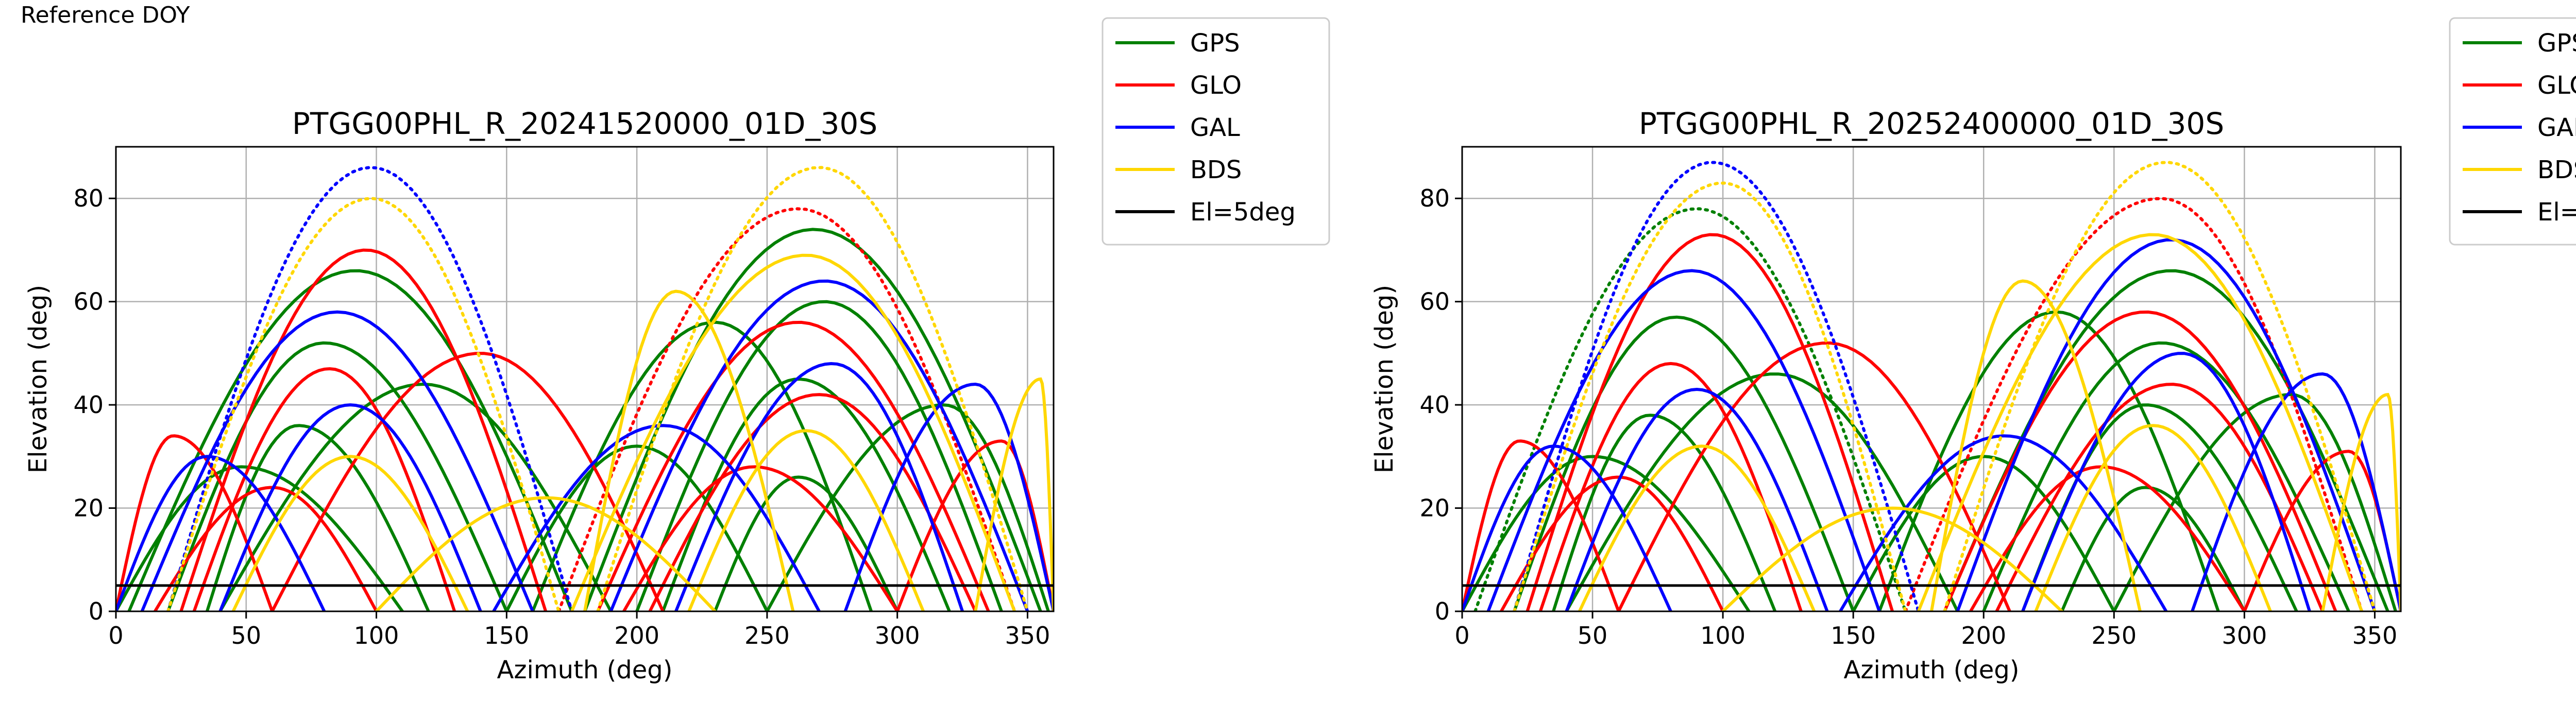  Describe the element at coordinates (584, 123) in the screenshot. I see `chart-title: PTGG00PHL_R_20241520000_01D_30S` at that location.